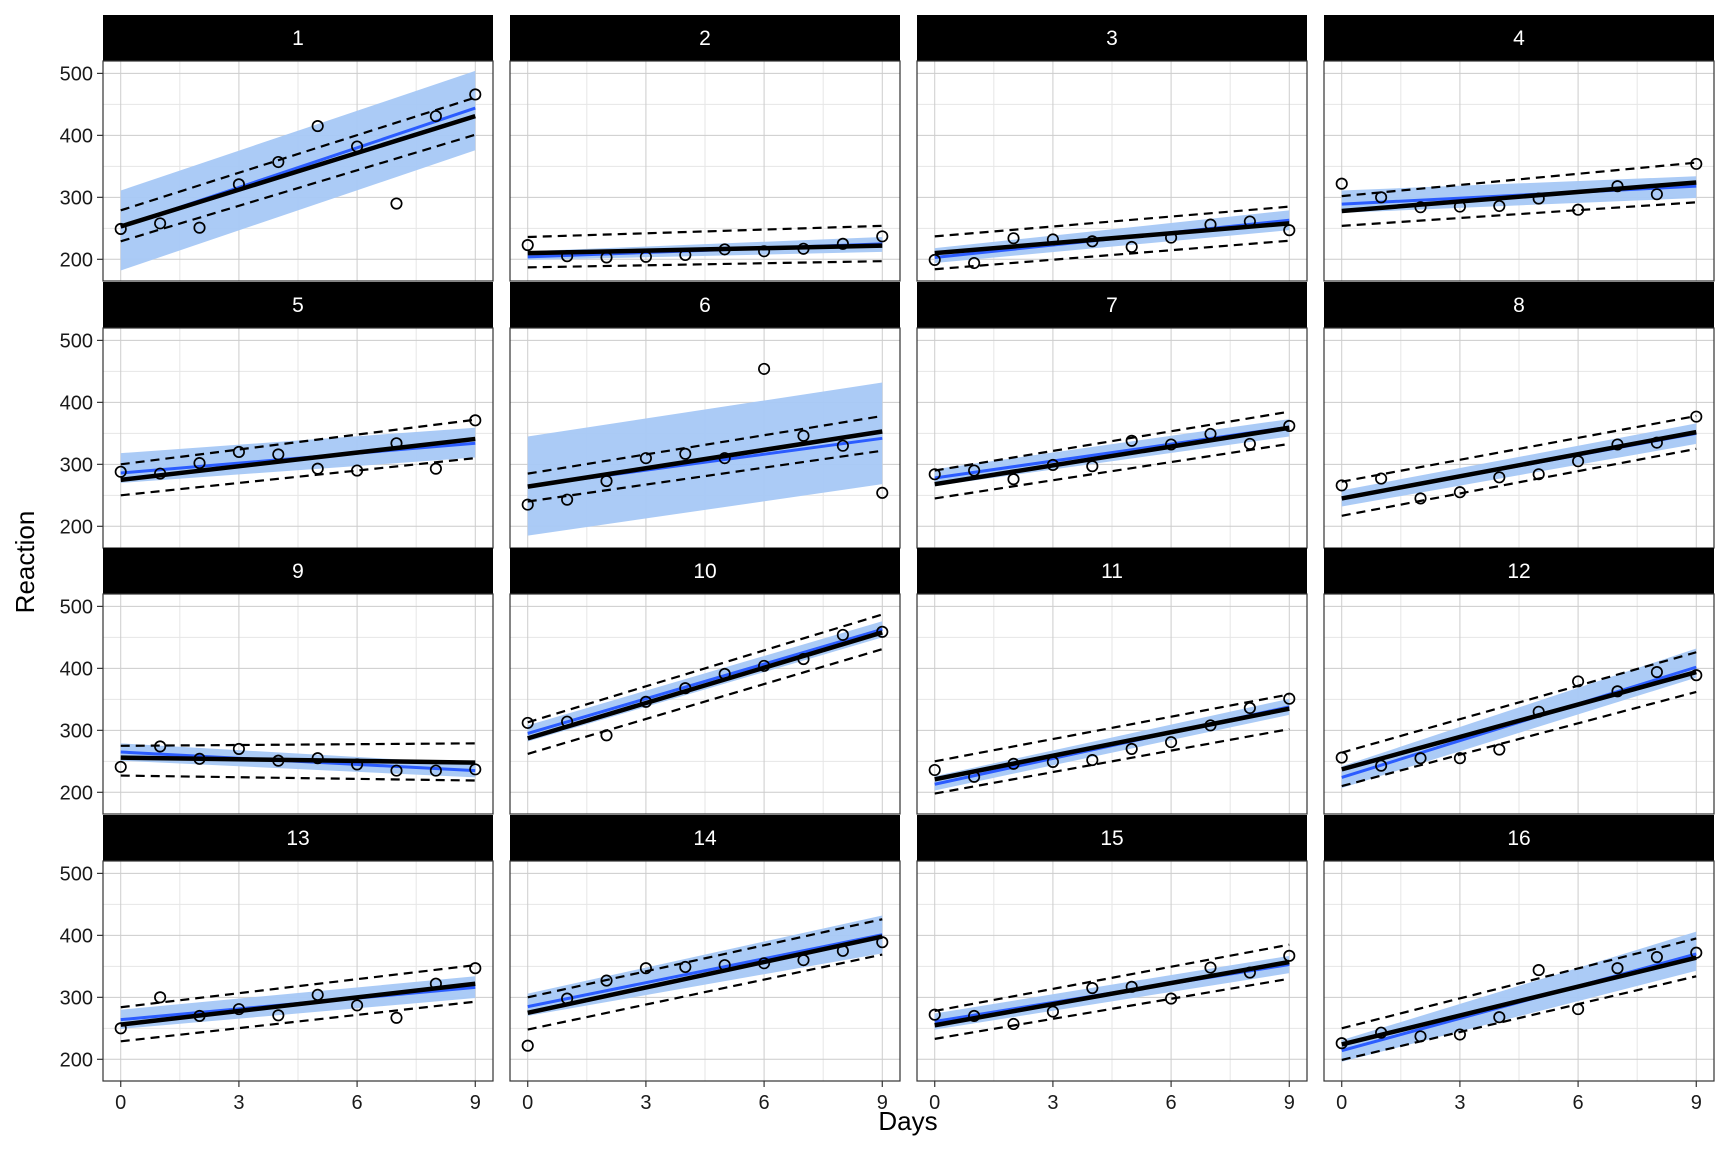  I want to click on facet-panel-3: 3, so click(1112, 148).